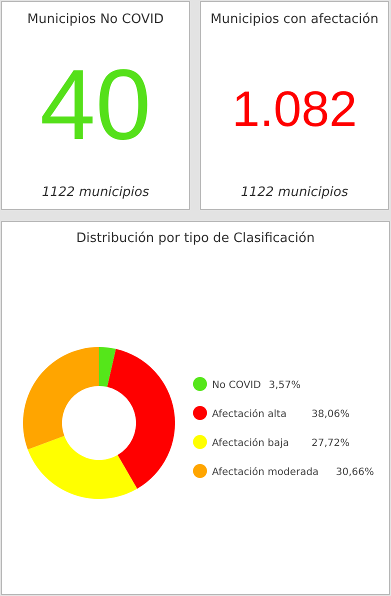  Describe the element at coordinates (237, 385) in the screenshot. I see `legend-label: No COVID` at that location.